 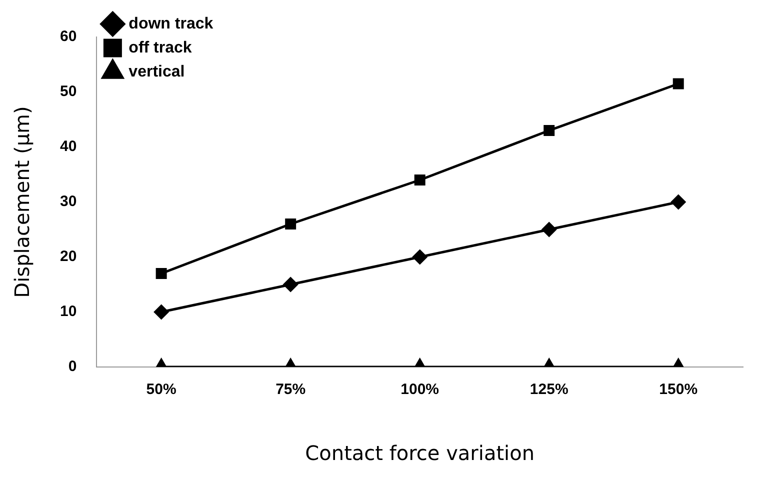 What do you see at coordinates (549, 389) in the screenshot?
I see `x-tick-label: 125%` at bounding box center [549, 389].